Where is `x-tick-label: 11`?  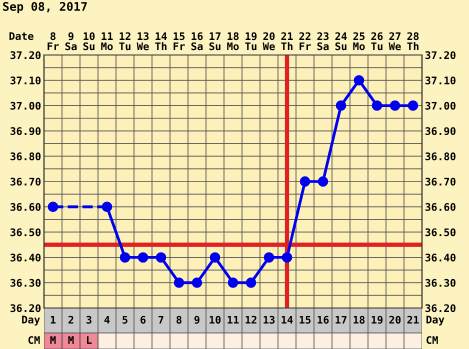
x-tick-label: 11 is located at coordinates (233, 320).